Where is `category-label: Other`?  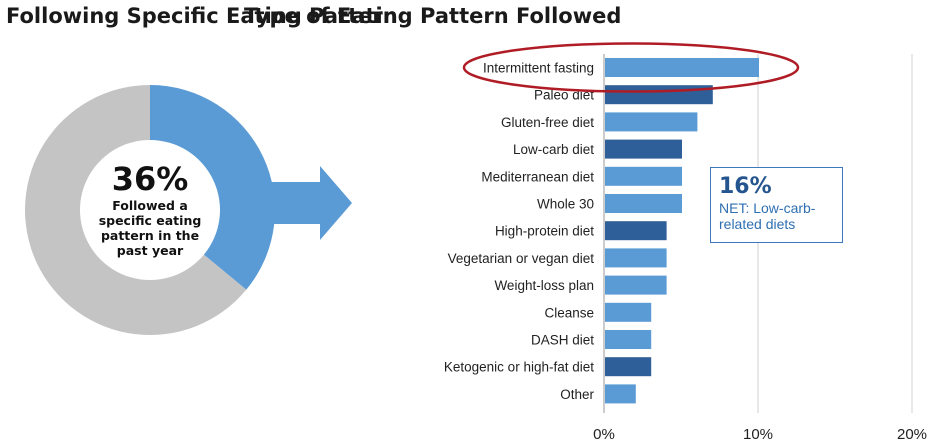
category-label: Other is located at coordinates (577, 394).